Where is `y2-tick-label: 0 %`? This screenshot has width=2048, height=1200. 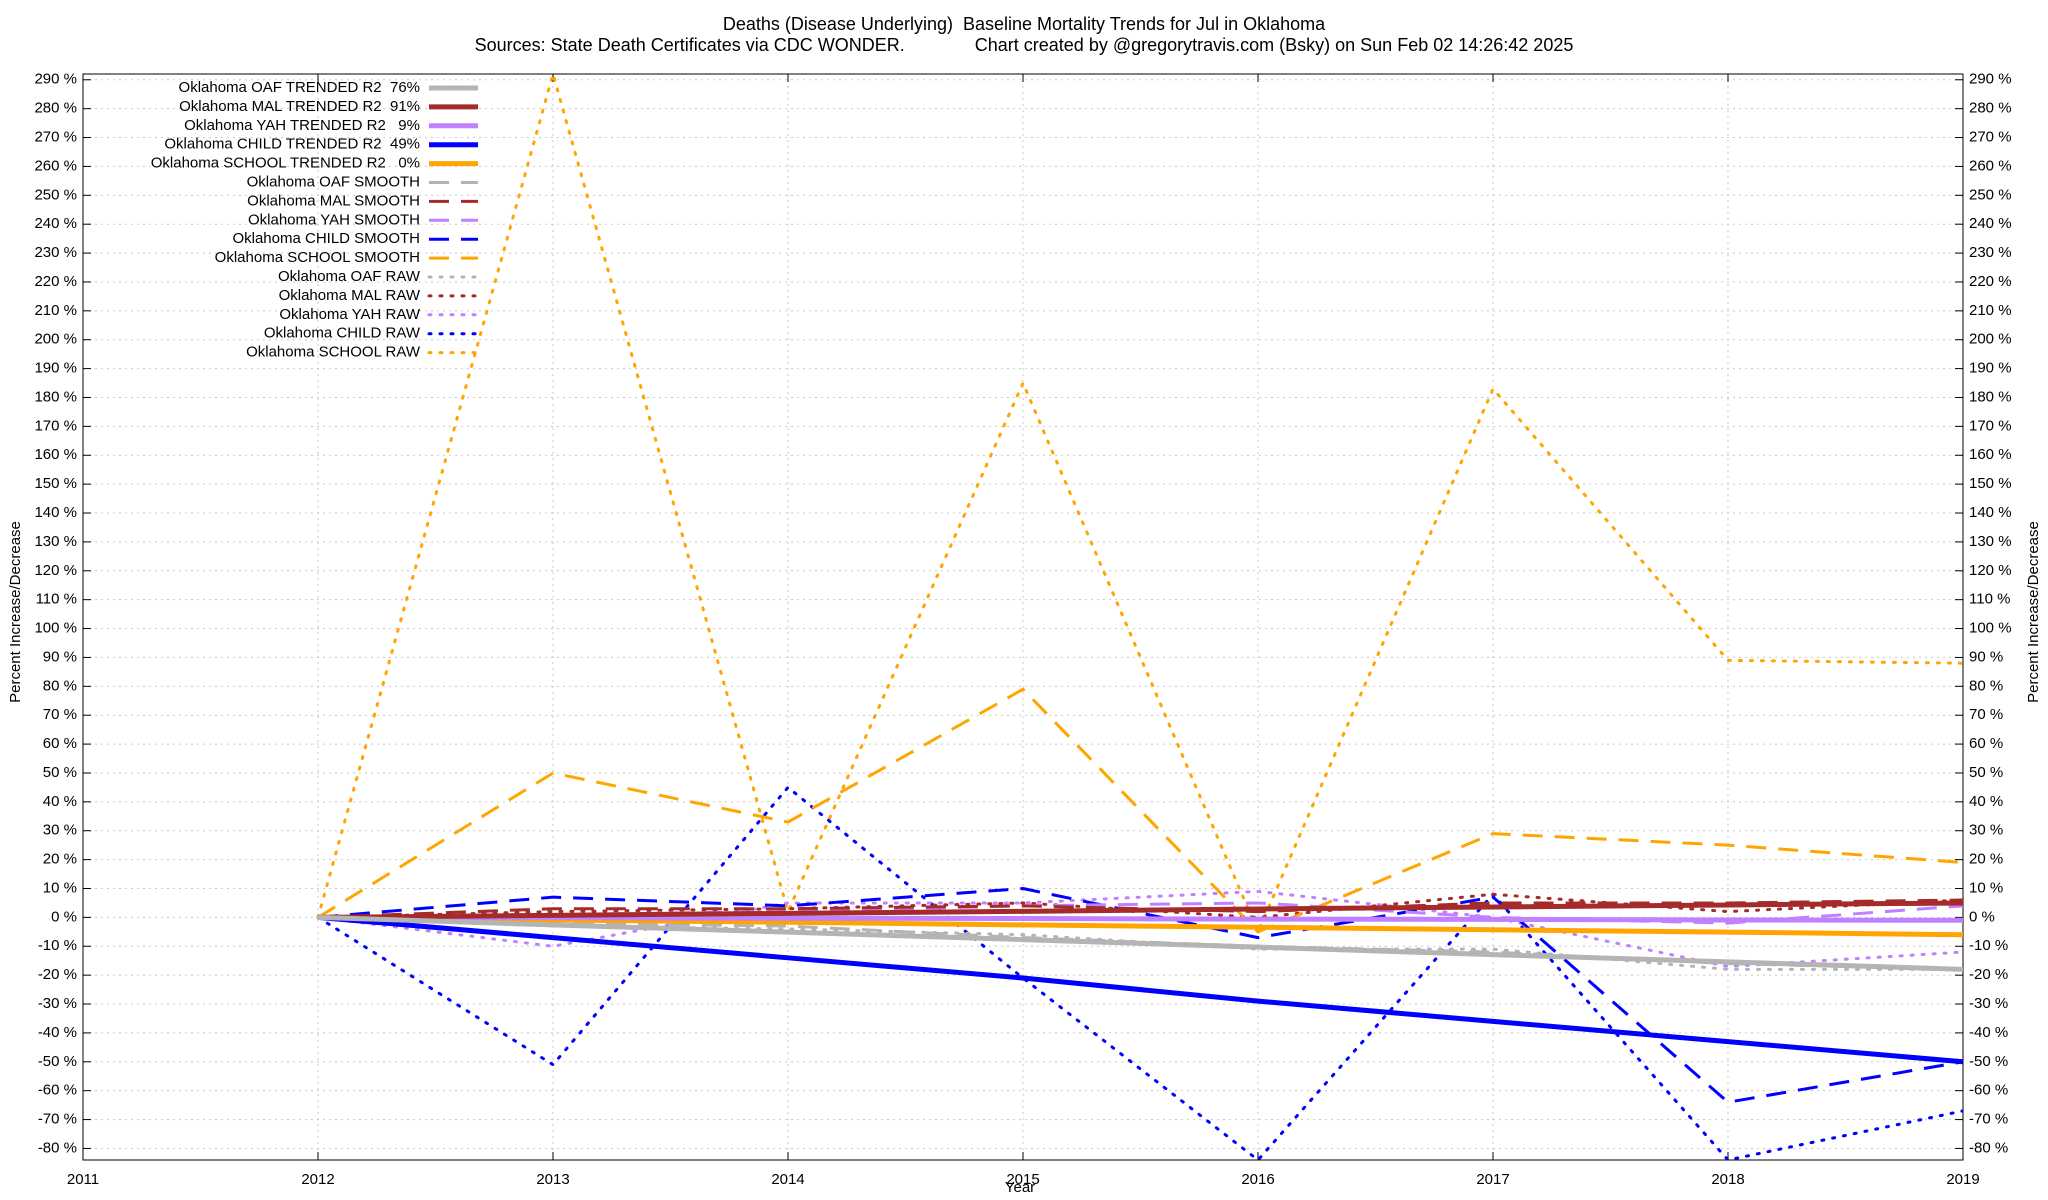
y2-tick-label: 0 % is located at coordinates (1982, 916).